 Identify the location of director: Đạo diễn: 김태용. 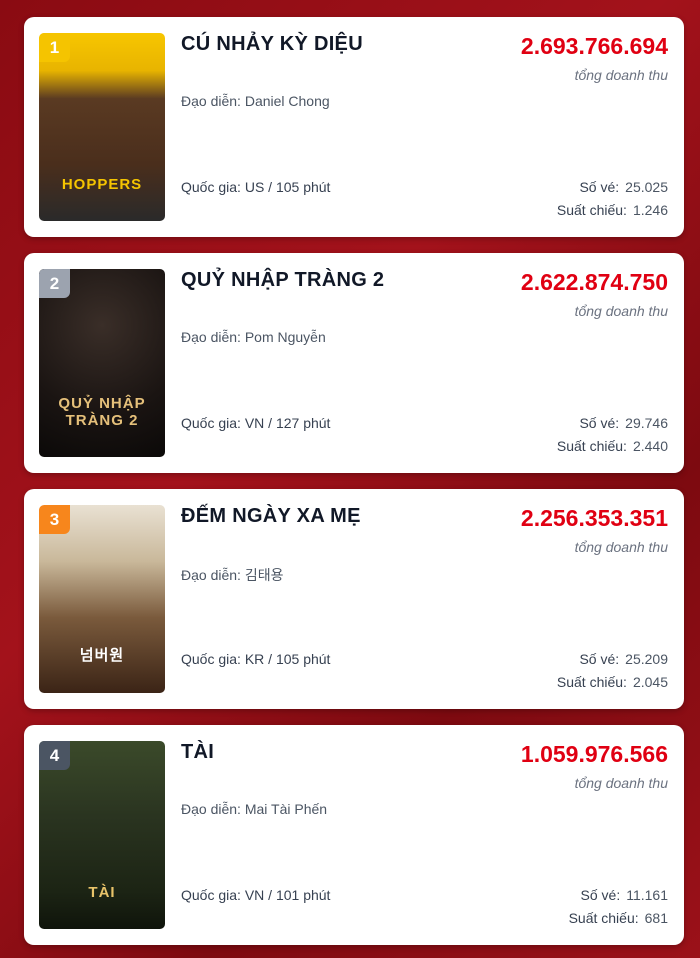
(232, 575).